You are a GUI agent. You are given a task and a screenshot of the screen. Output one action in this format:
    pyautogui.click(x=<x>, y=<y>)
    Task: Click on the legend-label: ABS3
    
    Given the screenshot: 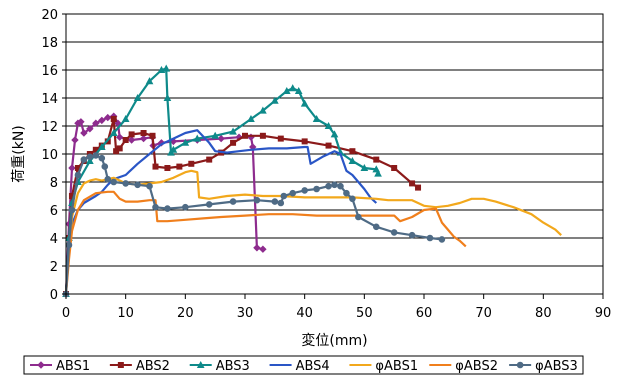 What is the action you would take?
    pyautogui.click(x=233, y=366)
    